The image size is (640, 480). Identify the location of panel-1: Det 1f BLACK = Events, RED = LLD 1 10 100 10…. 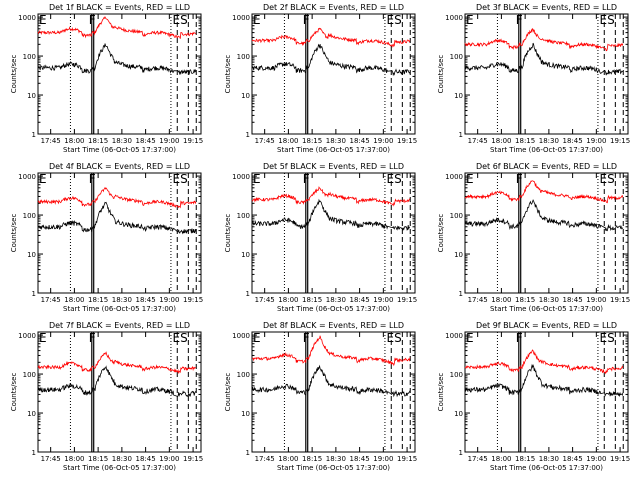
(106, 78).